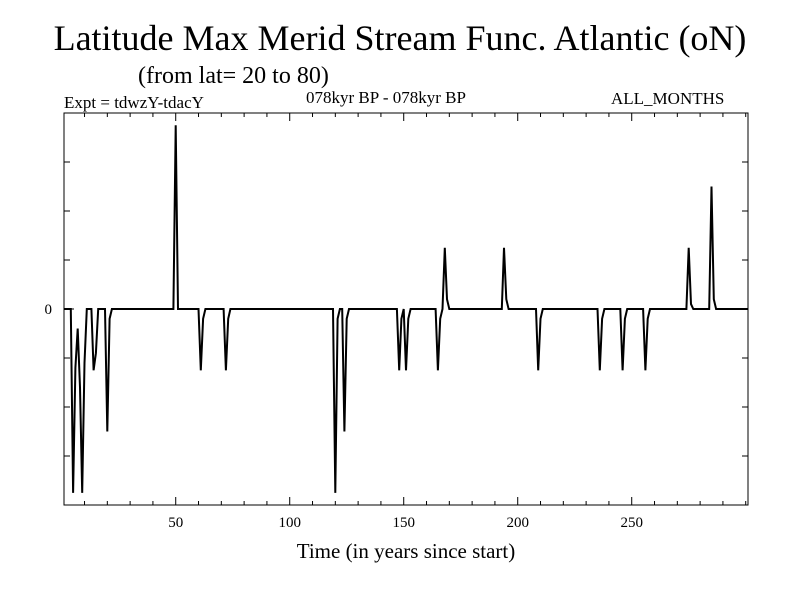  I want to click on experiment-label: Expt = tdwzY-tdacY, so click(134, 102).